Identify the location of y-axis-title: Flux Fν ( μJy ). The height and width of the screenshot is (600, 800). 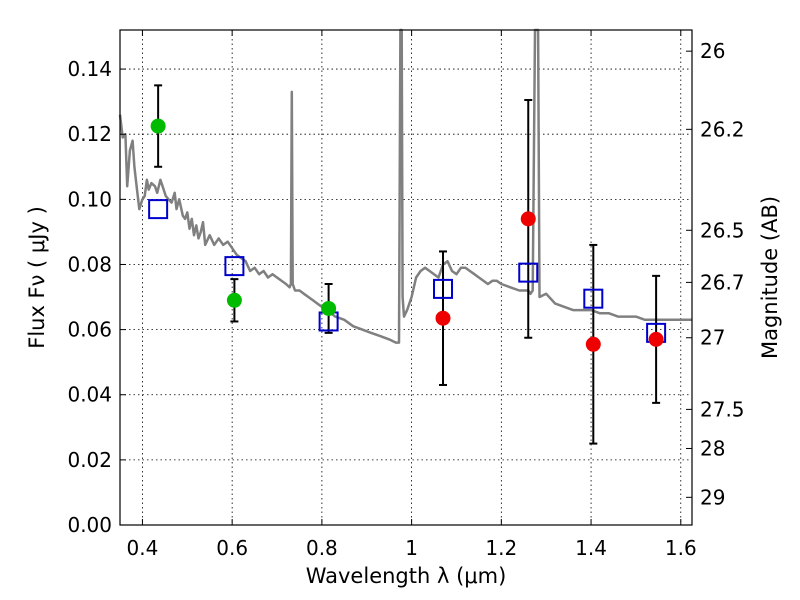
(37, 277).